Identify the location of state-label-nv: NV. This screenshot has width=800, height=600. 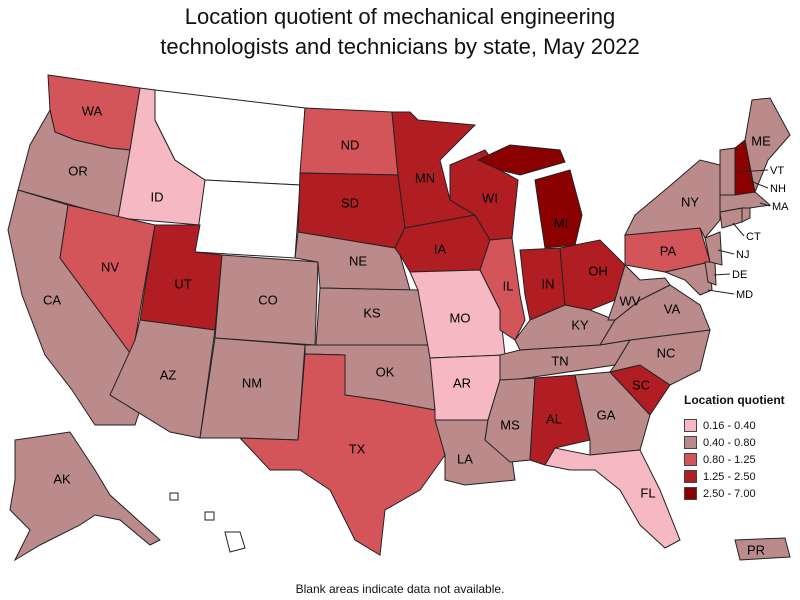
(110, 266).